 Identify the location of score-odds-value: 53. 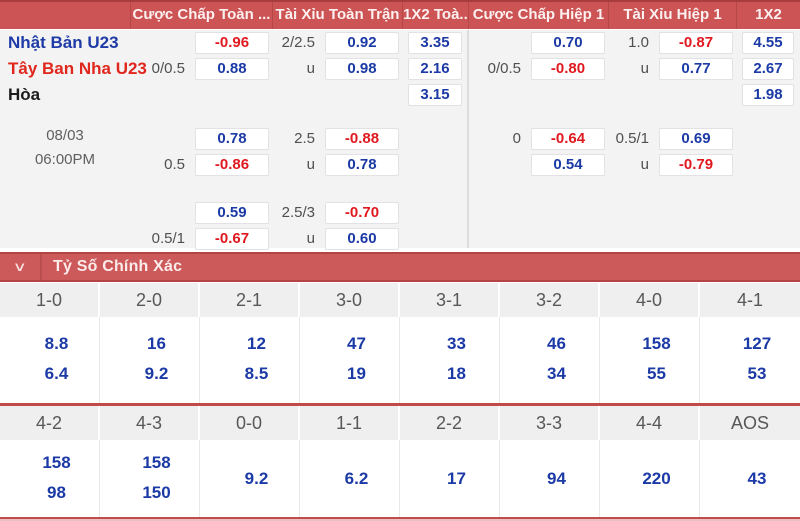
(757, 373).